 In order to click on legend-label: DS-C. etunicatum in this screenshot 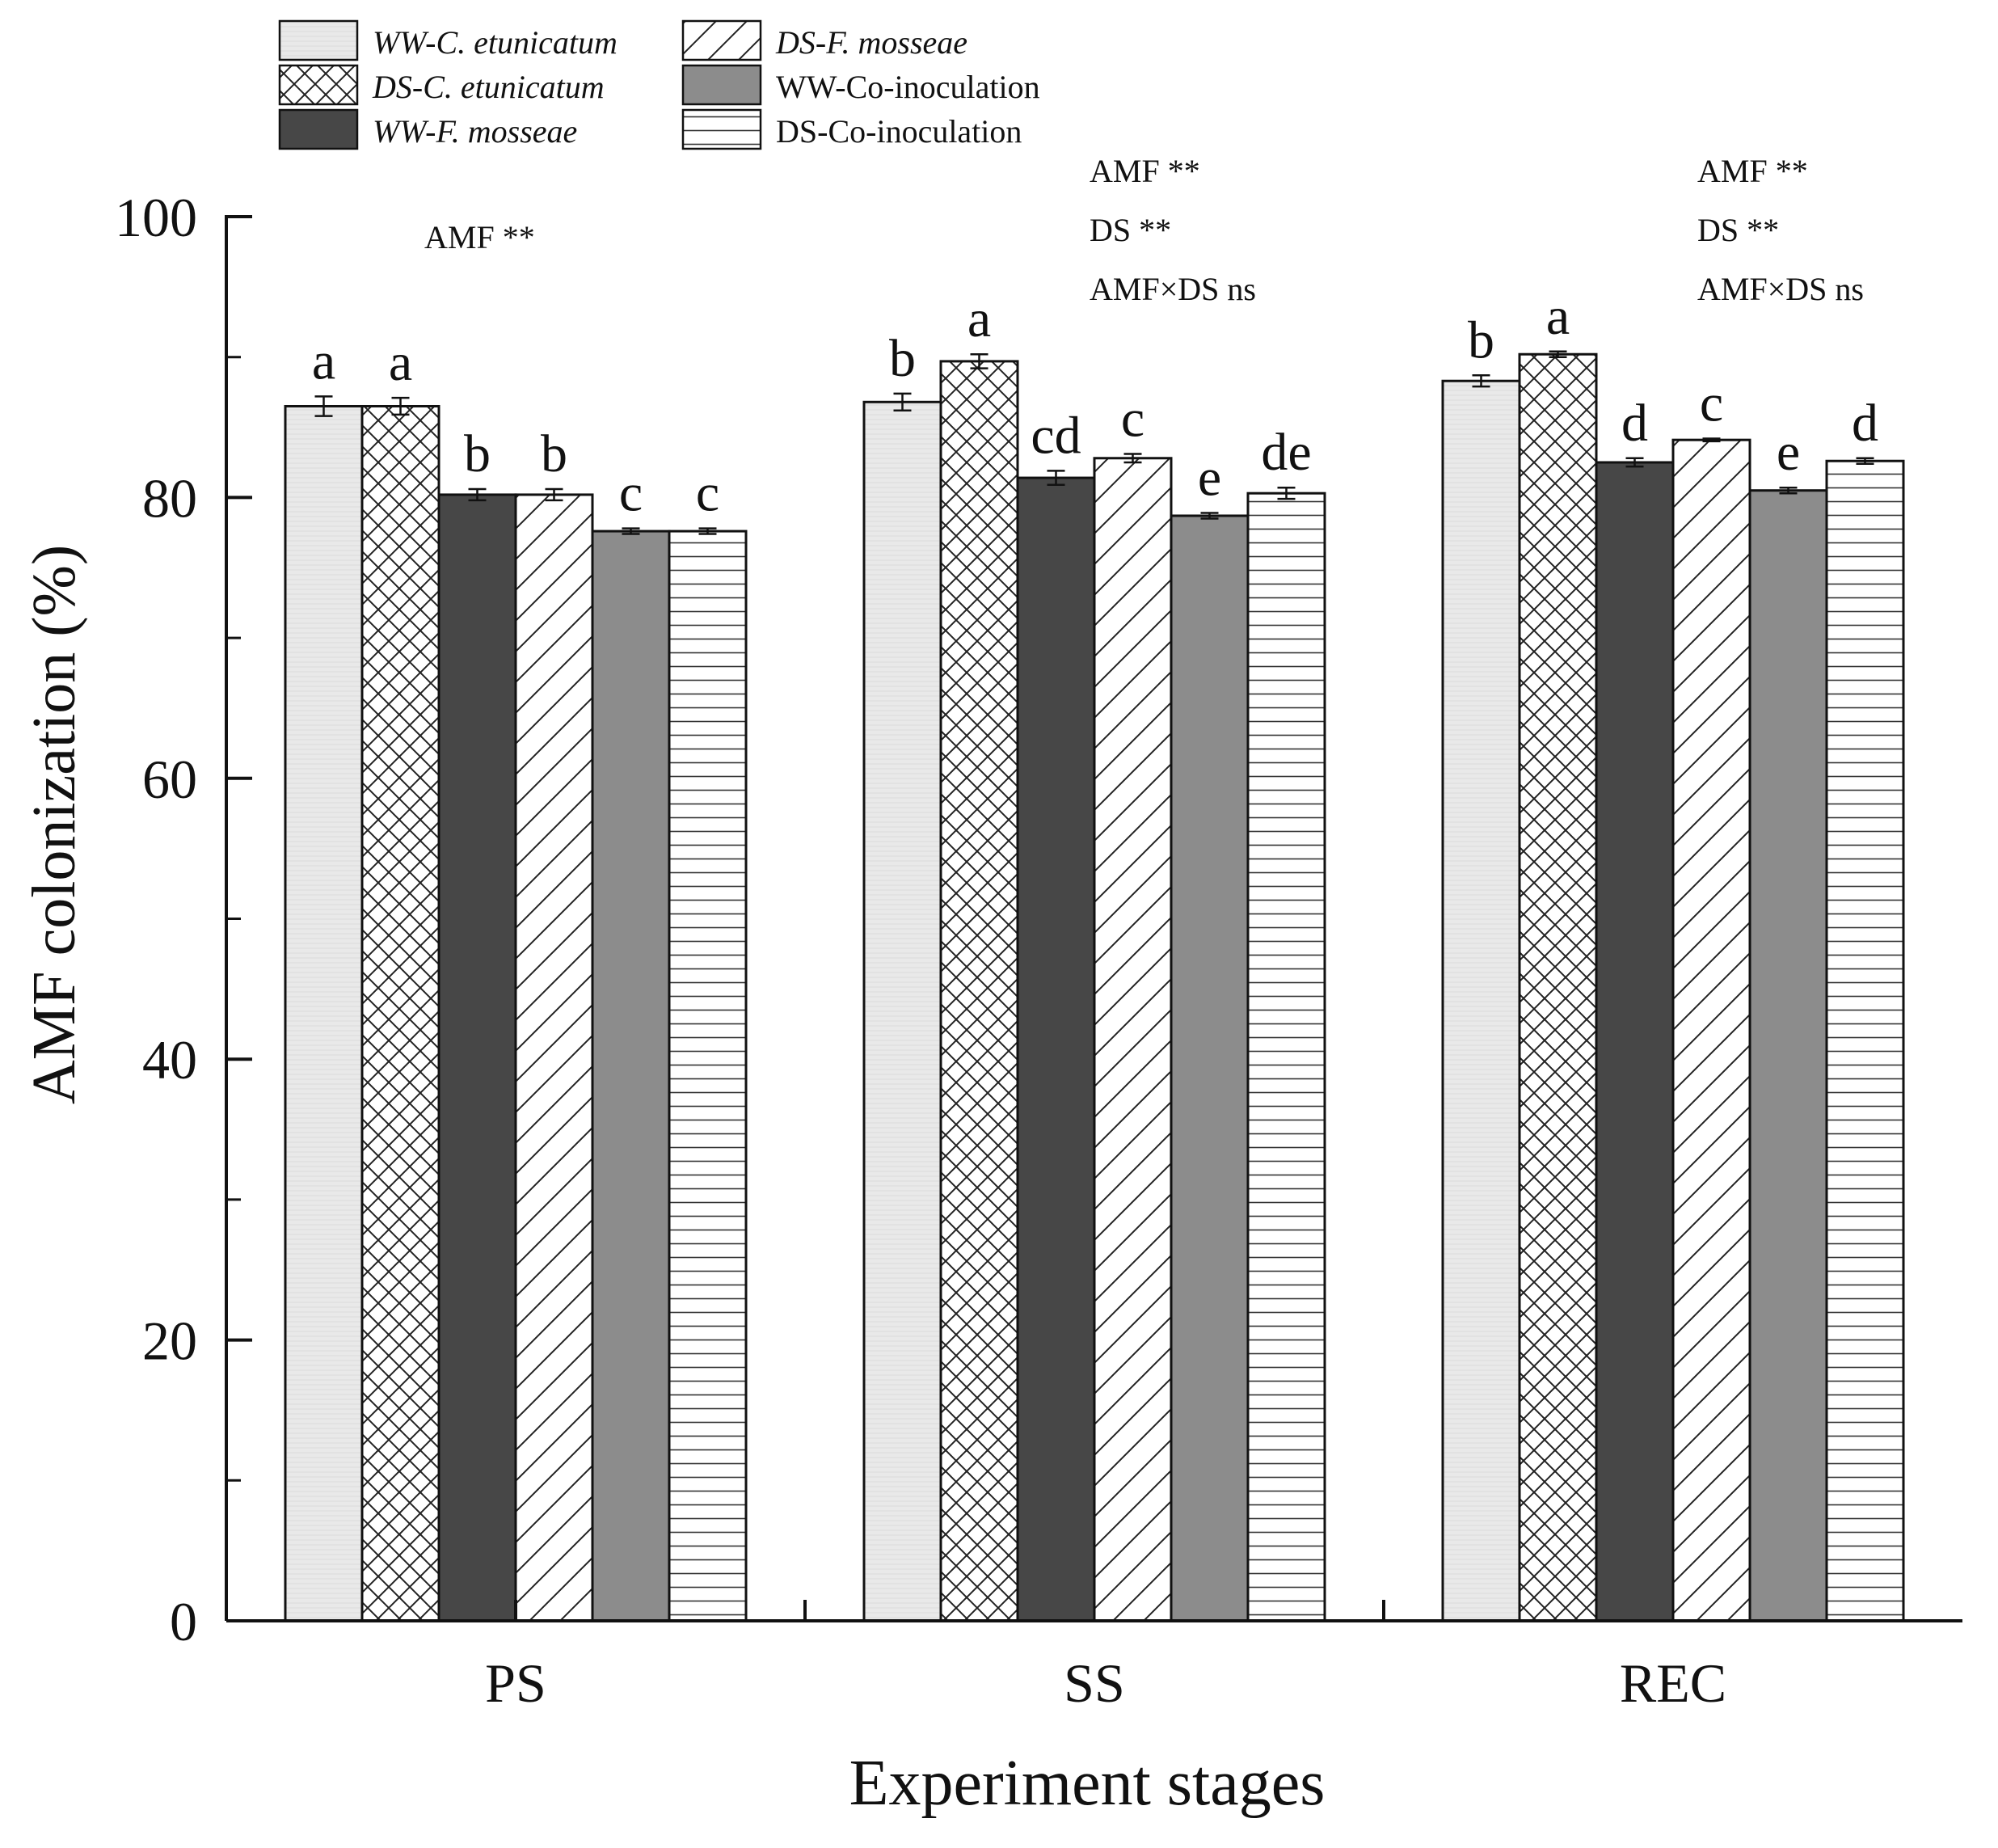, I will do `click(488, 87)`.